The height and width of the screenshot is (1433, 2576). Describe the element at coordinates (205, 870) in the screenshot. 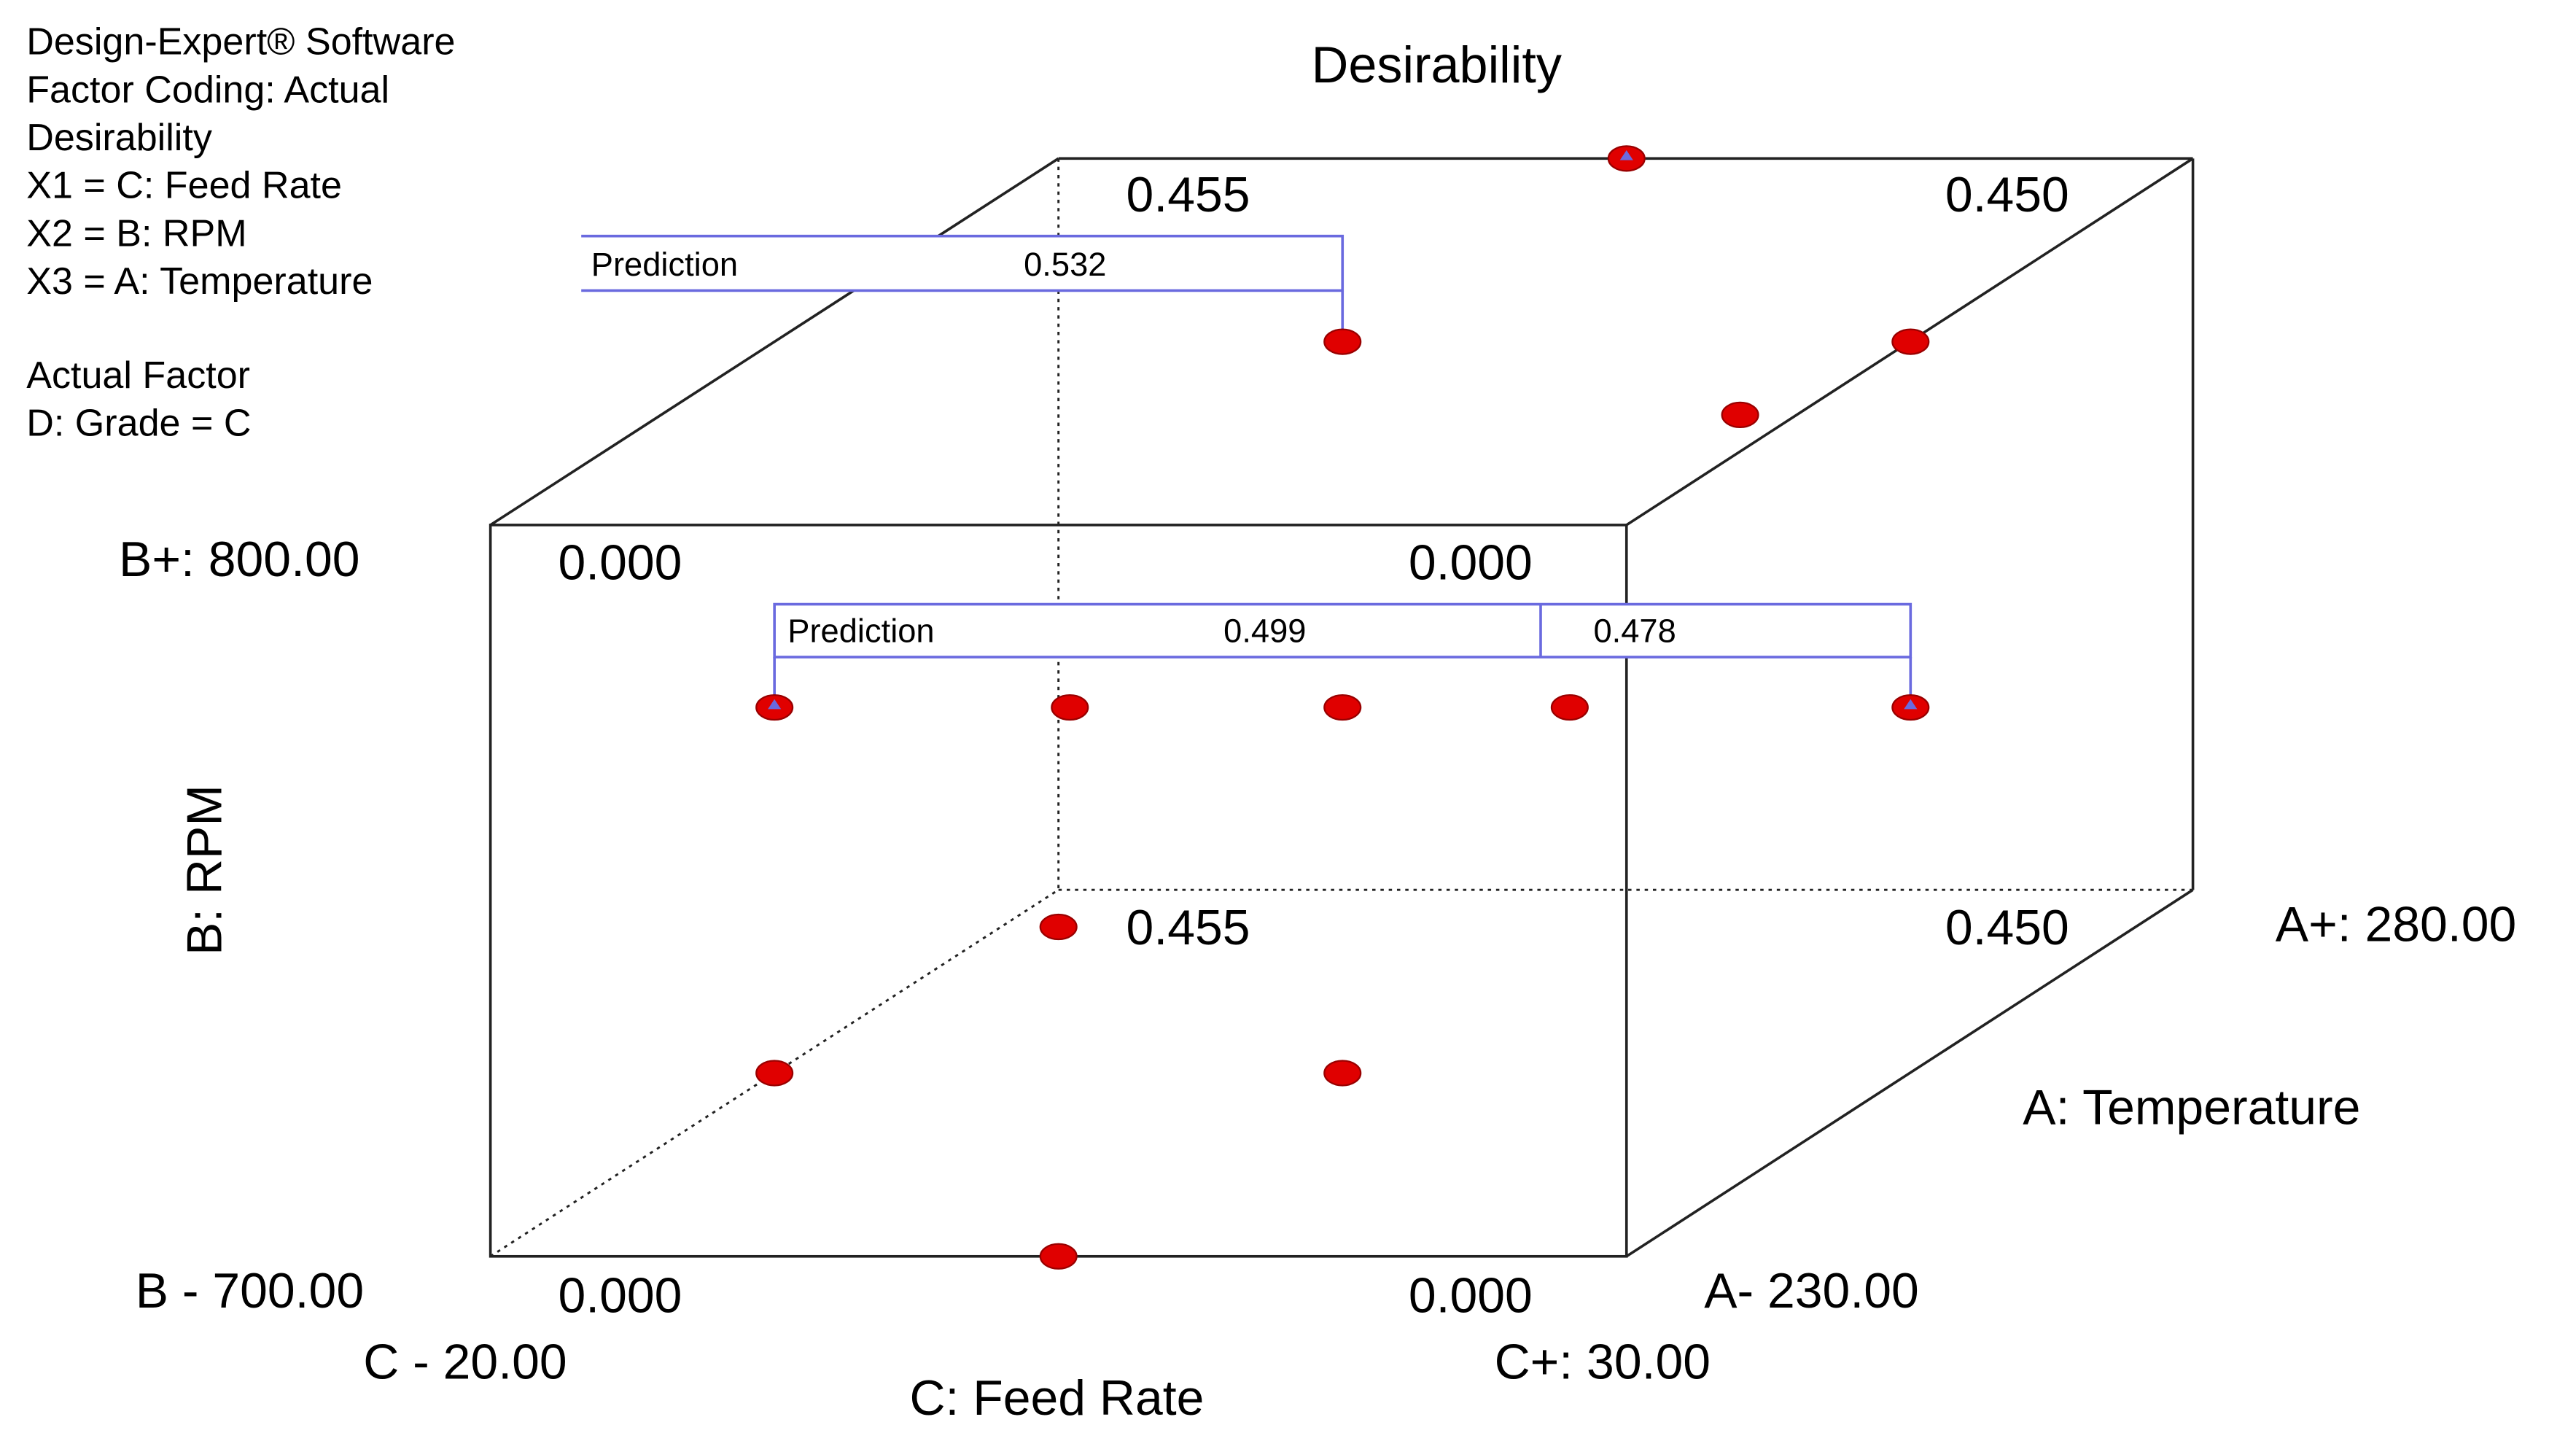

I see `y-axis-title: B: RPM` at that location.